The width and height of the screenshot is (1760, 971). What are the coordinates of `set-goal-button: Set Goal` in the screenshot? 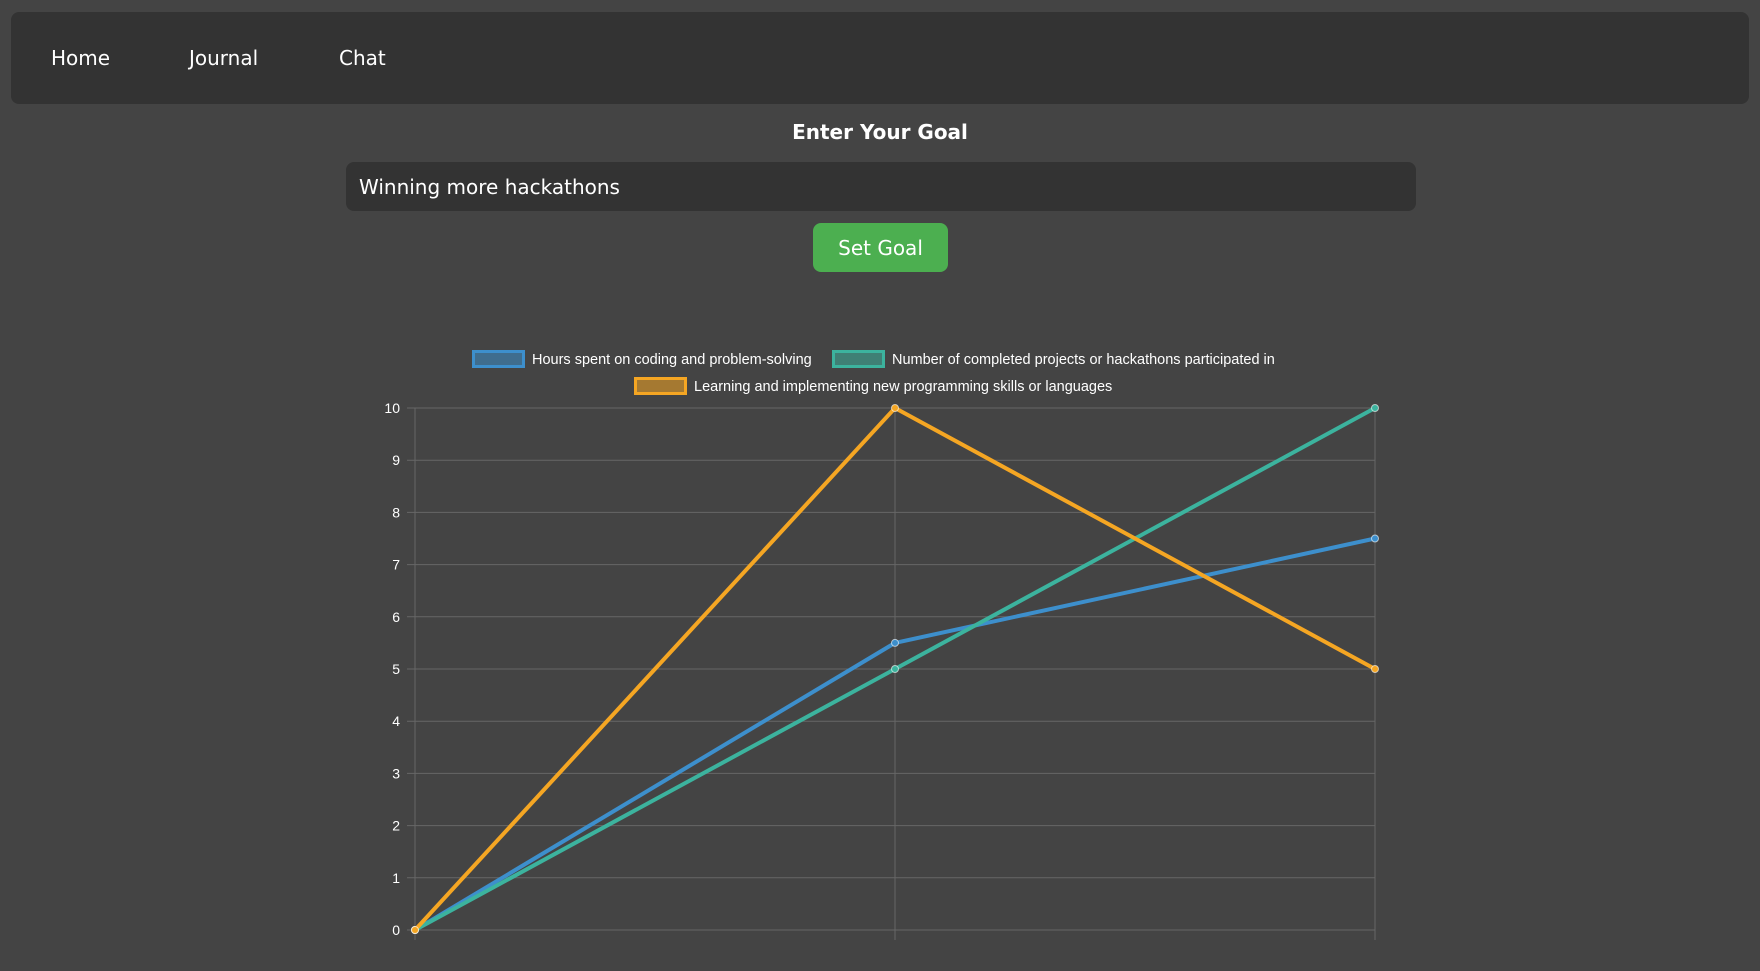 It's located at (880, 247).